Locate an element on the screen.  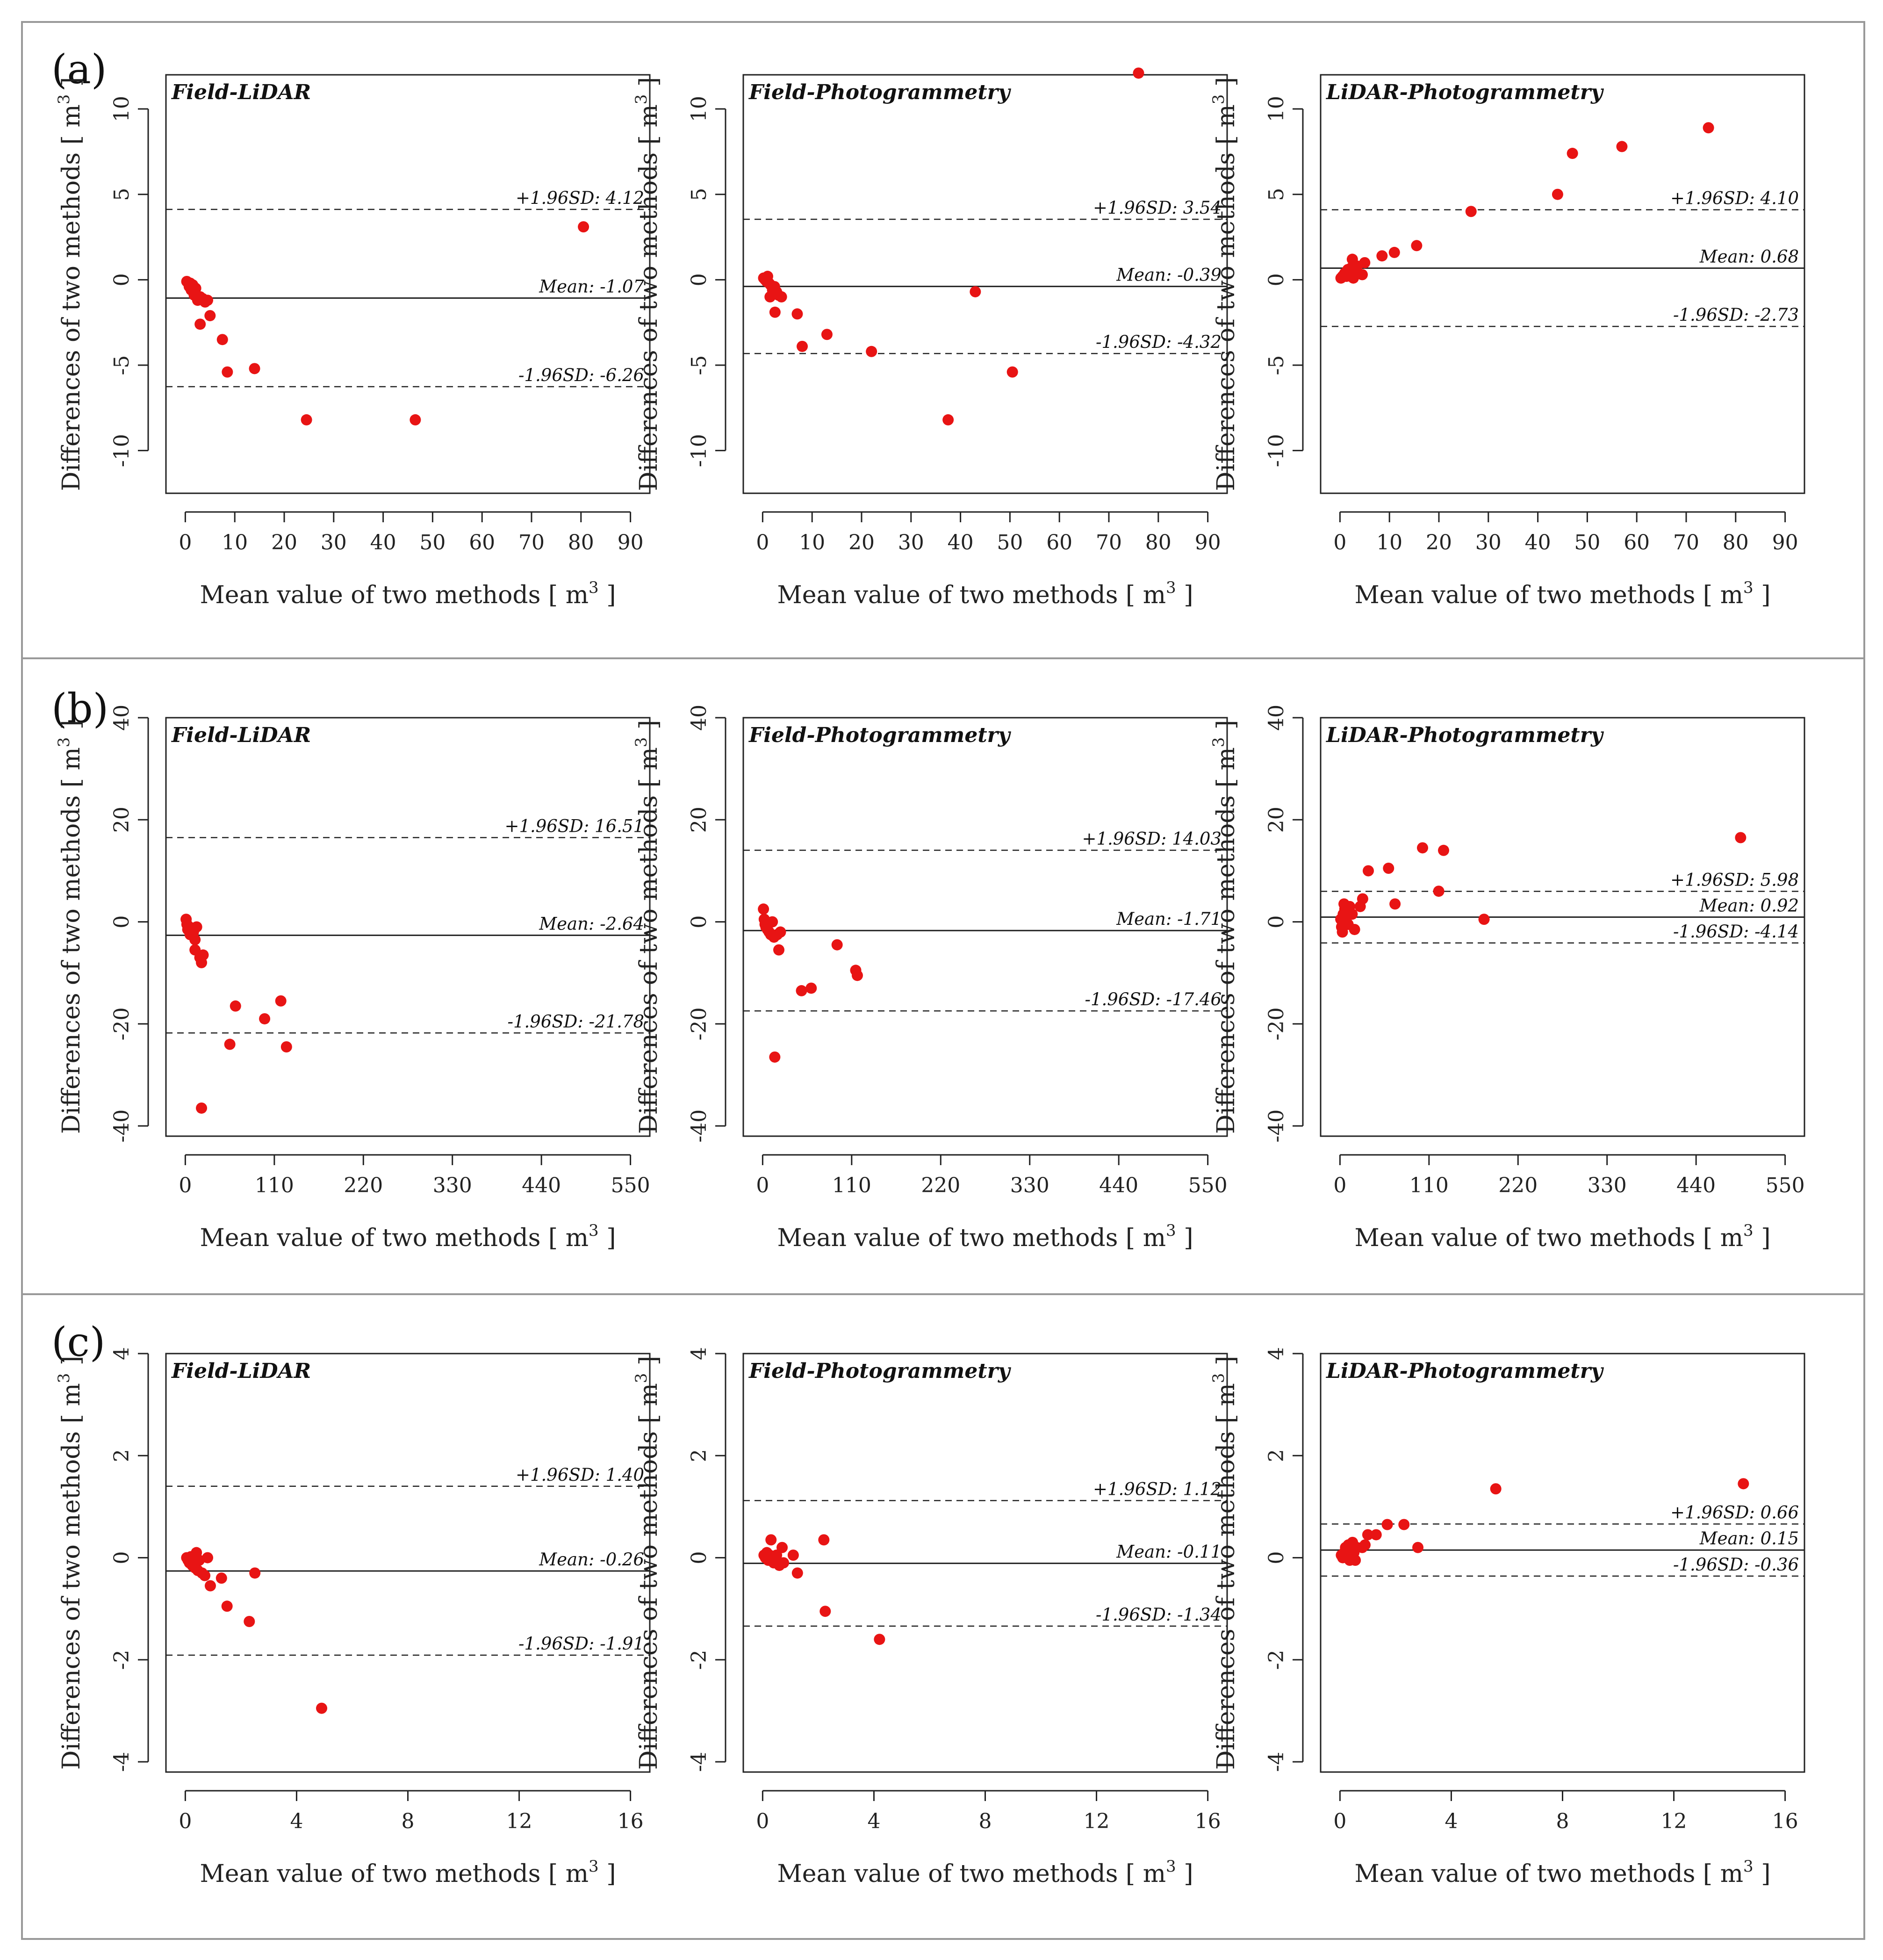
chart-c-1-plot-frame is located at coordinates (408, 1563).